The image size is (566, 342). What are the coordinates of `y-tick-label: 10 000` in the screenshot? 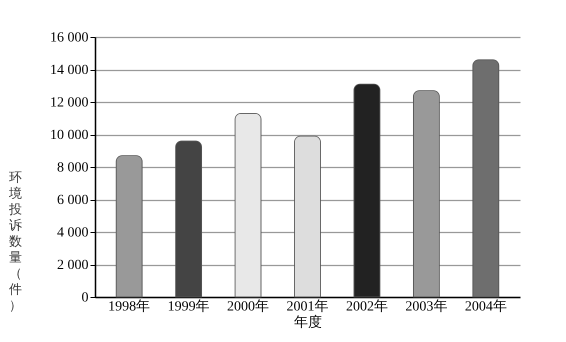 It's located at (69, 135).